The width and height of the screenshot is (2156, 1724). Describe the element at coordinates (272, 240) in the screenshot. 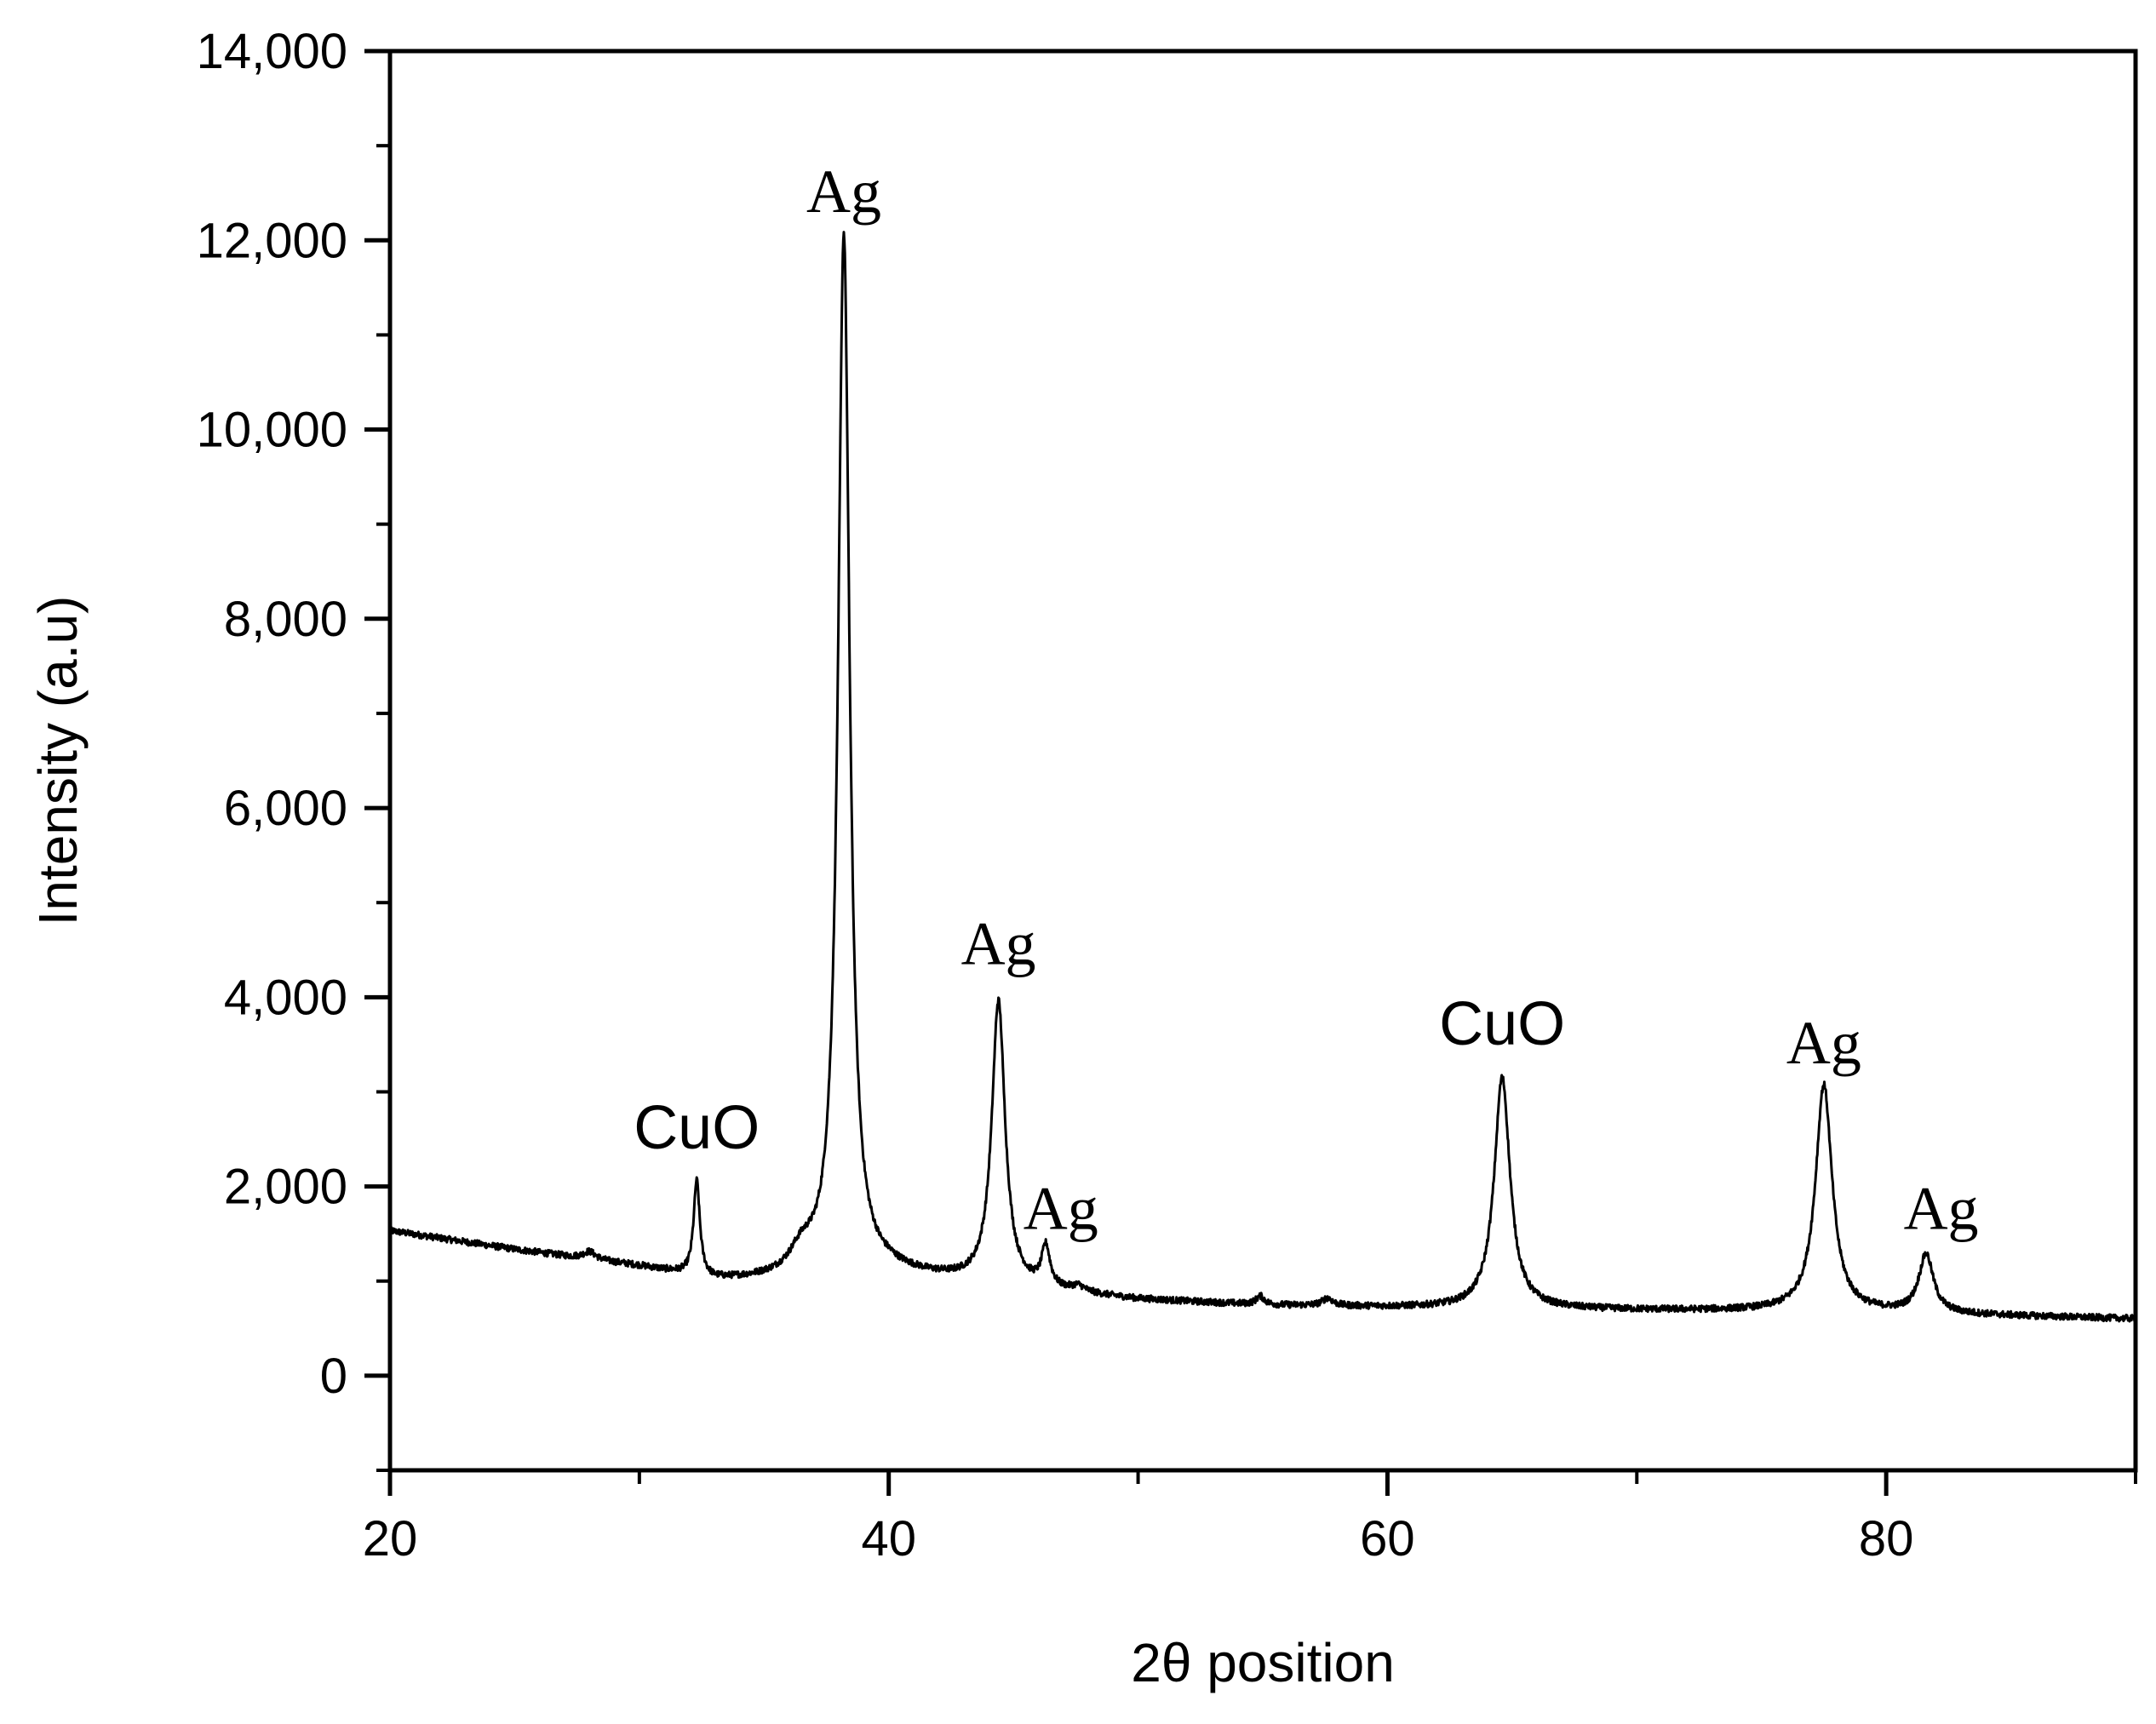

I see `y-tick-label: 12,000` at that location.